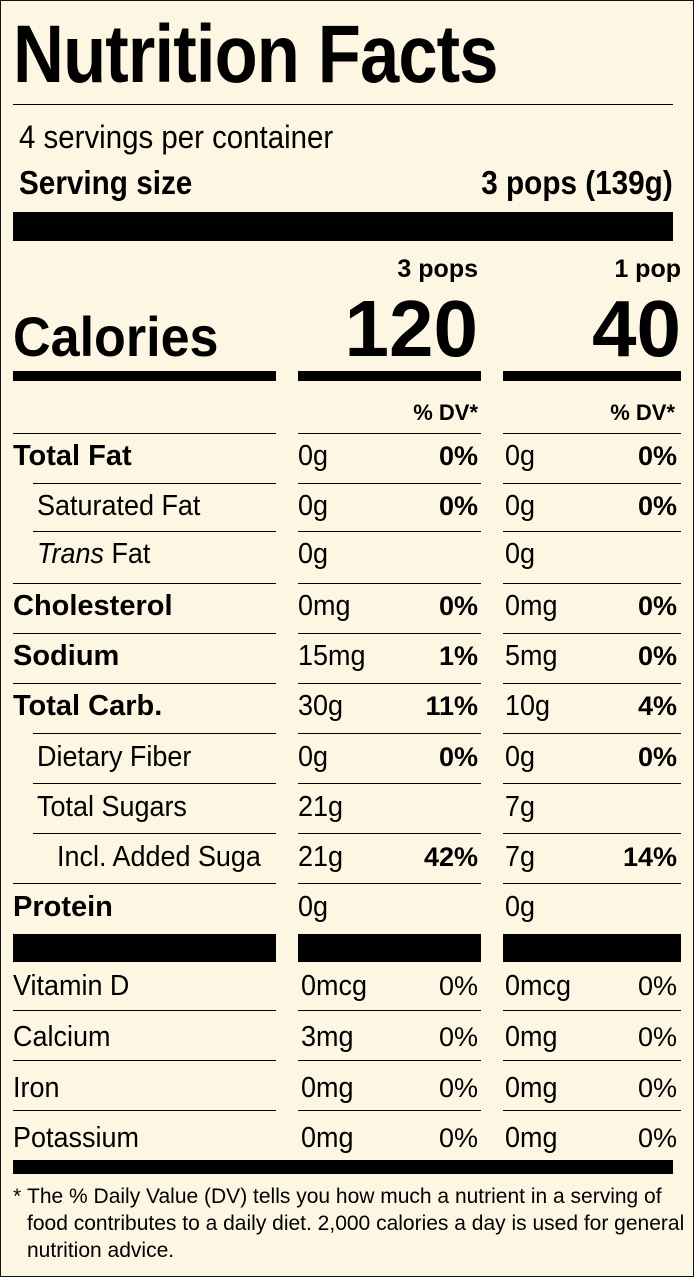 The width and height of the screenshot is (694, 1277). Describe the element at coordinates (531, 656) in the screenshot. I see `amount-col2: 5mg` at that location.